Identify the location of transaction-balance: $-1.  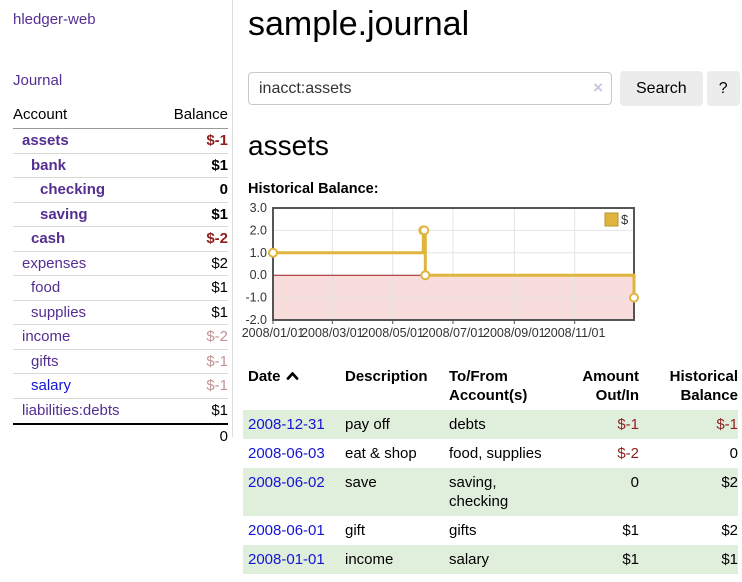
(727, 424).